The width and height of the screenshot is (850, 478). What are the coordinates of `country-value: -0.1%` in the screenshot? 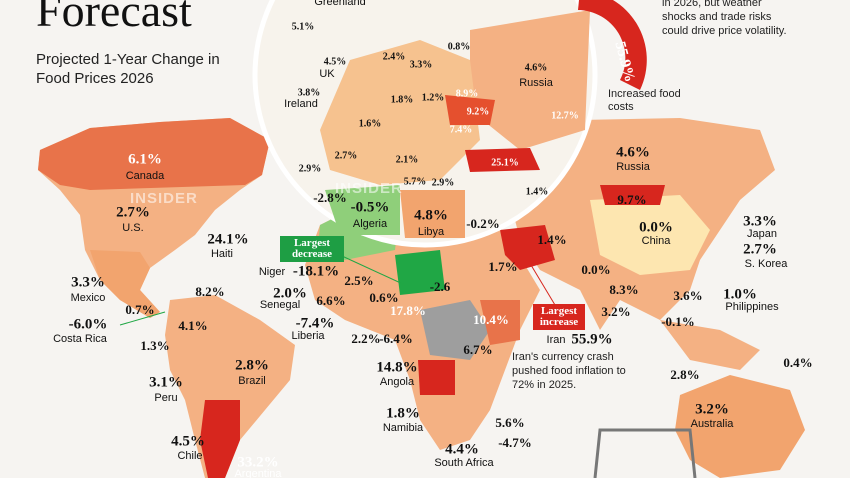 It's located at (678, 321).